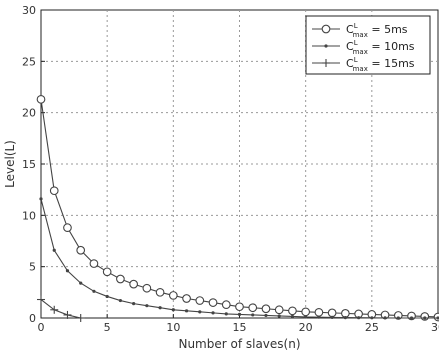 The image size is (439, 356). I want to click on legend-item: CL max = 10ms, so click(363, 47).